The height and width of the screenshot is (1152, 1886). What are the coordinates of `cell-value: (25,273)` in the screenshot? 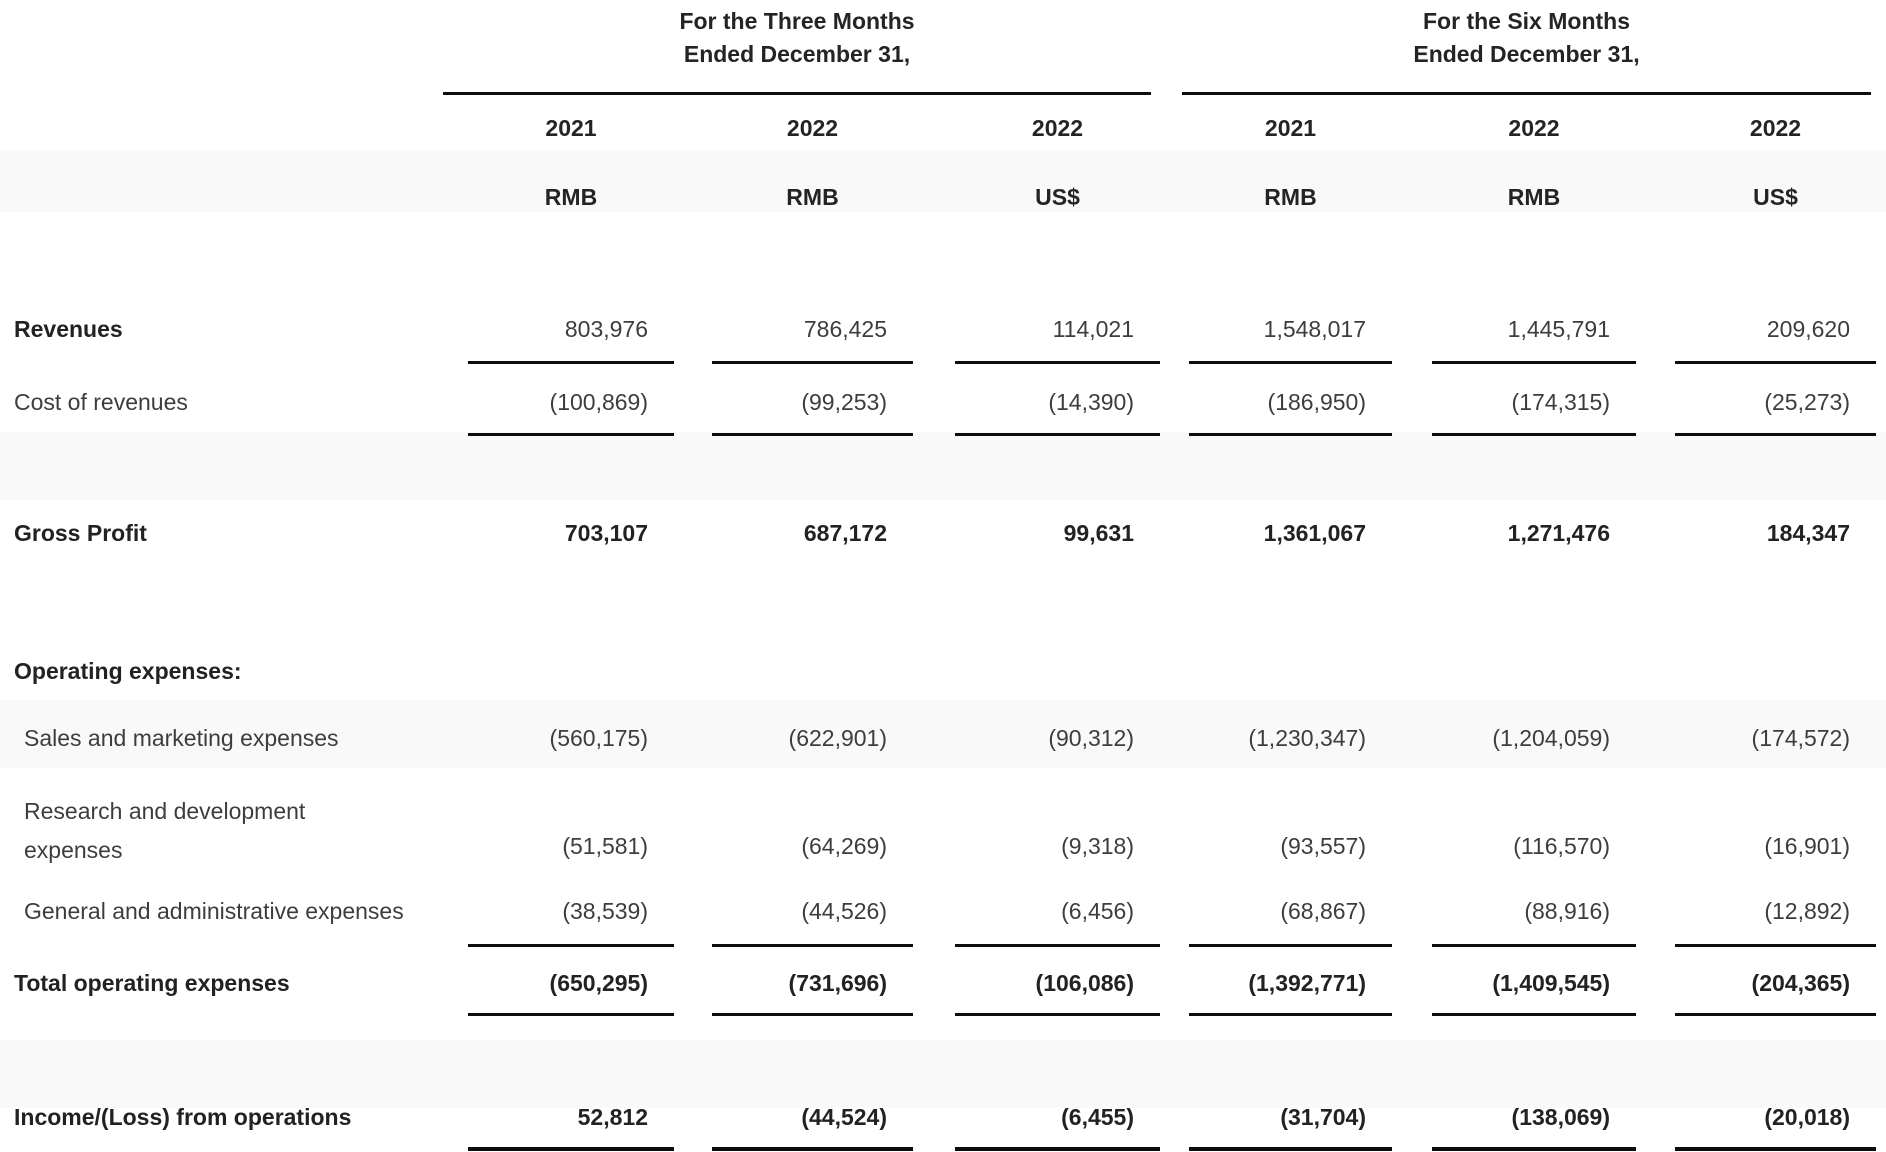 It's located at (1775, 400).